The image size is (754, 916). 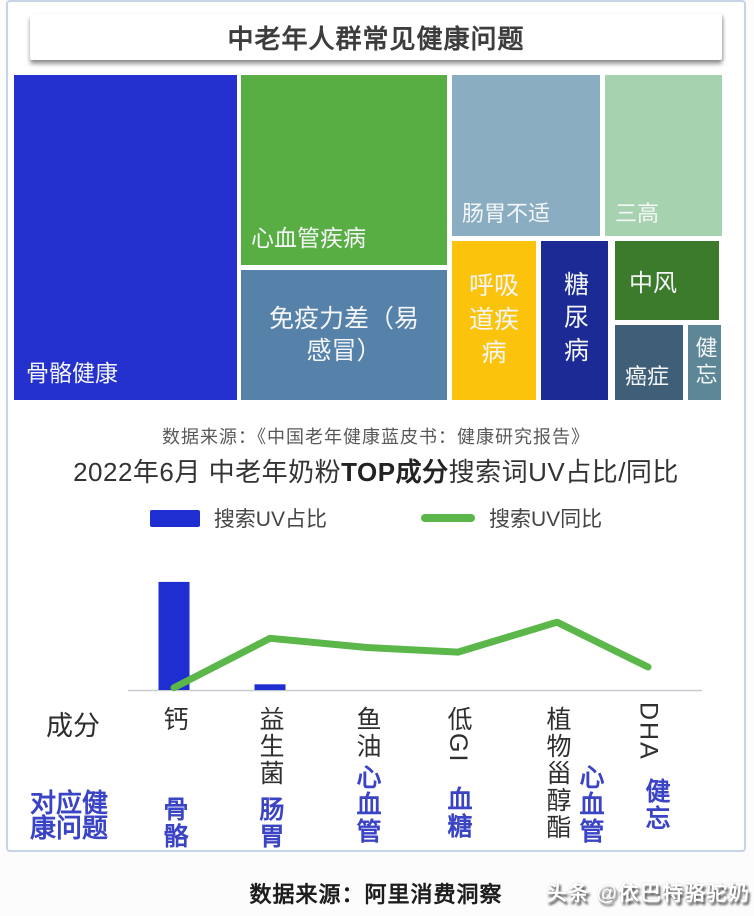 I want to click on treemap-cell-gastrointestinal: 肠胃不适, so click(x=526, y=155).